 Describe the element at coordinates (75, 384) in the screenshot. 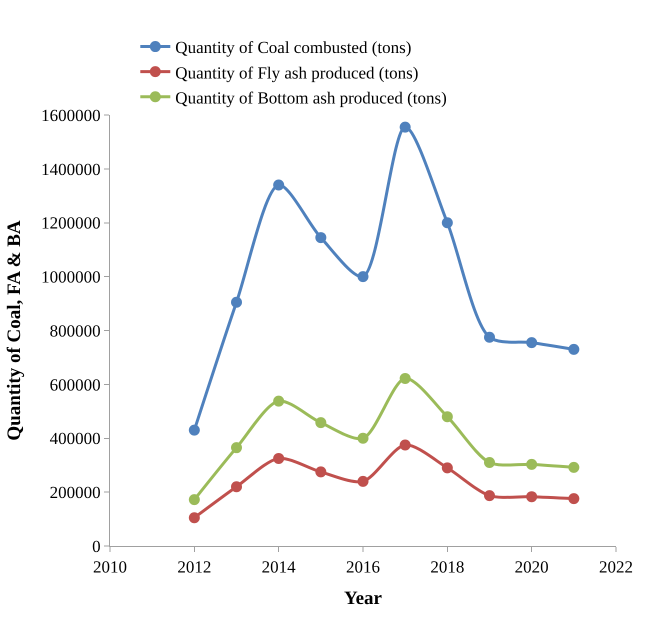

I see `y-tick-label: 600000` at that location.